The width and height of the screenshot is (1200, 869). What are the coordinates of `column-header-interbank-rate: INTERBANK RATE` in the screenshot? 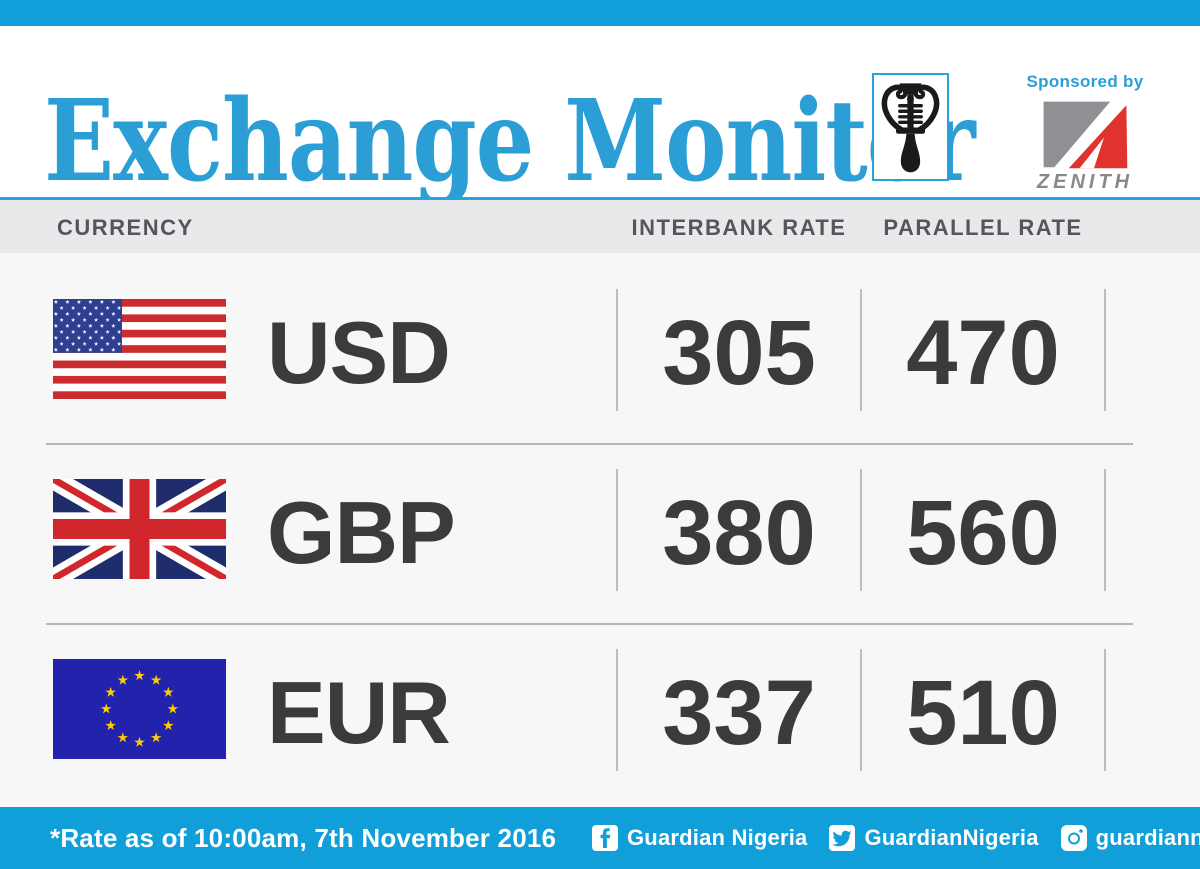 It's located at (739, 227).